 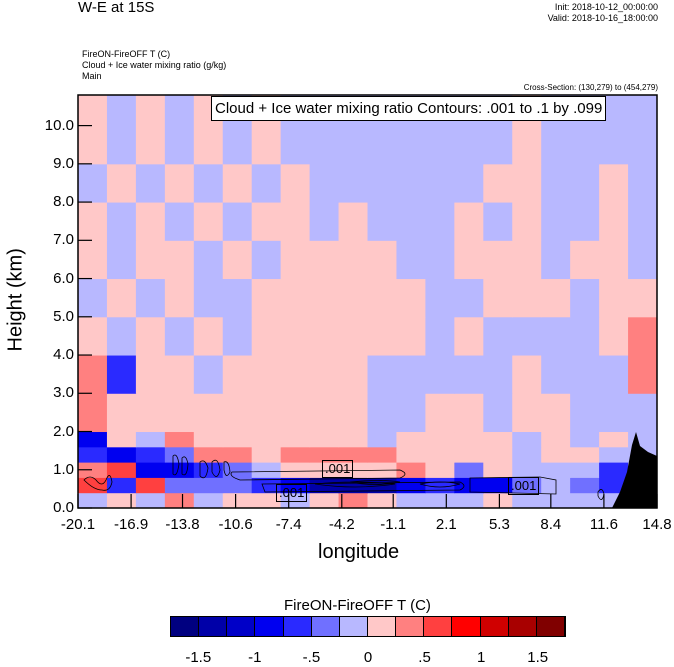 I want to click on x-tick-label: -20.1, so click(x=78, y=524).